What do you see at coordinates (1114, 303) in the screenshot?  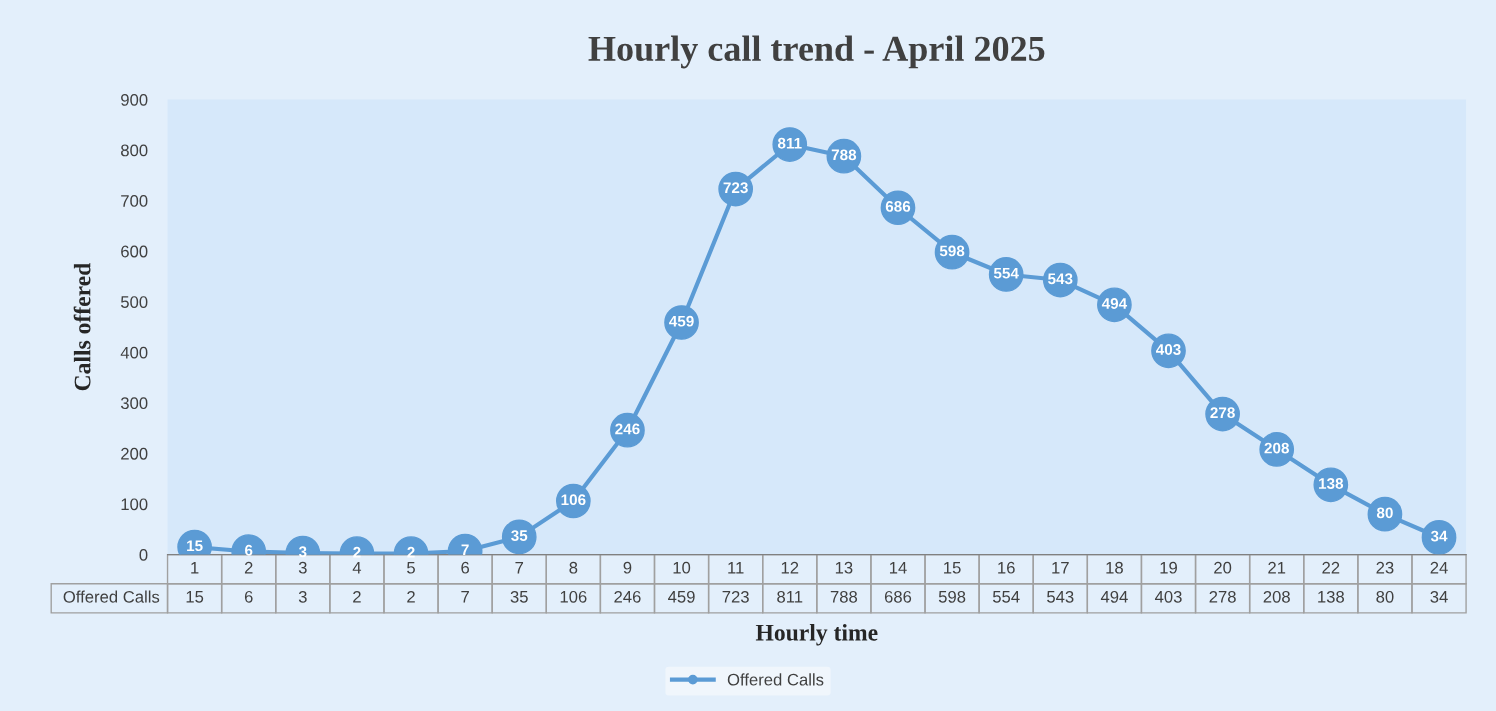 I see `annotation: 494` at bounding box center [1114, 303].